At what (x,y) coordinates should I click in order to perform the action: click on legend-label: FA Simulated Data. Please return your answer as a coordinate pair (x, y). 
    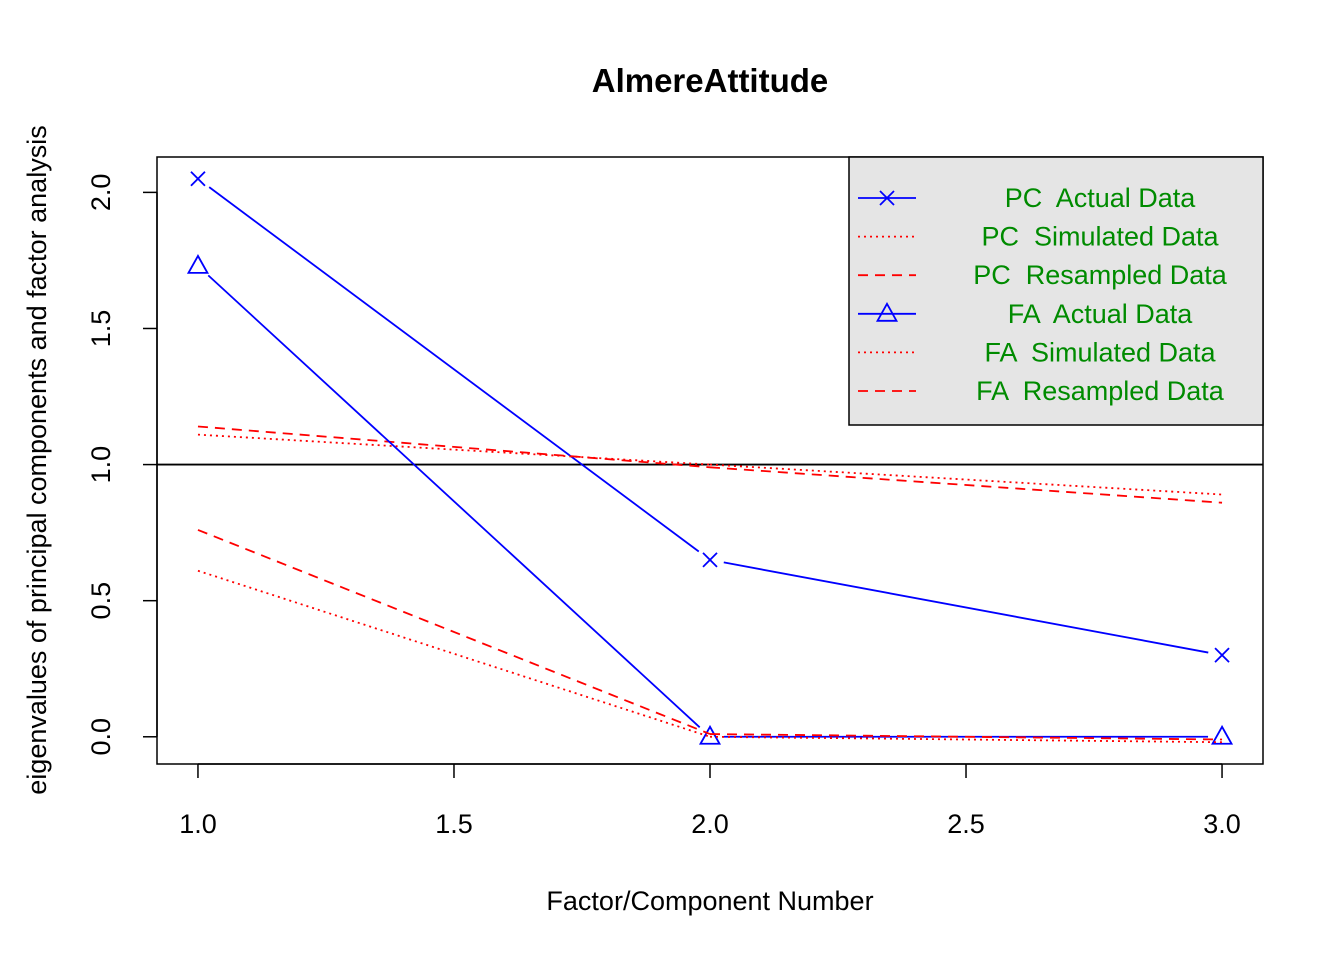
    Looking at the image, I should click on (1100, 352).